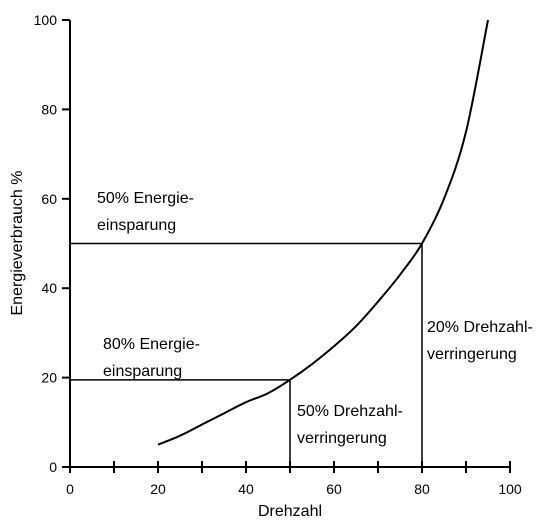  What do you see at coordinates (510, 489) in the screenshot?
I see `x-tick-label-100: 100` at bounding box center [510, 489].